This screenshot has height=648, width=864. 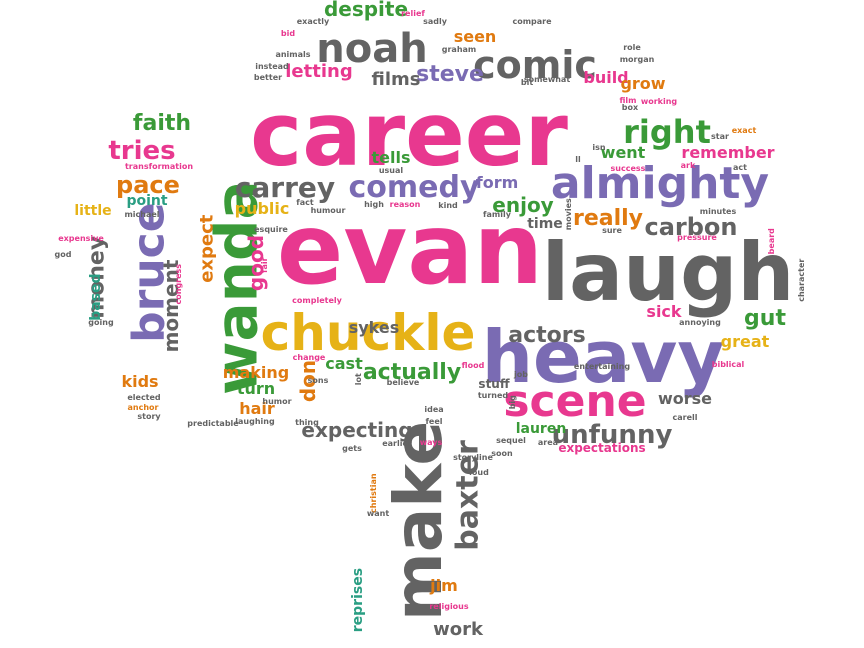 I want to click on word-character: character, so click(x=801, y=280).